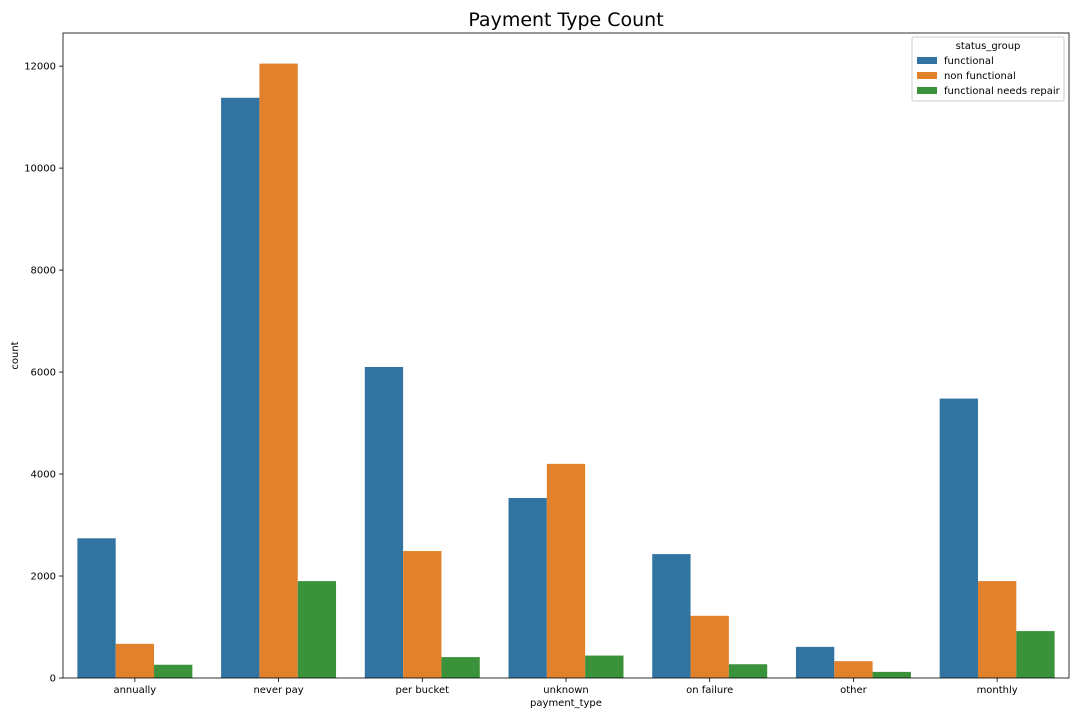 This screenshot has height=720, width=1080. I want to click on legend-box, so click(988, 69).